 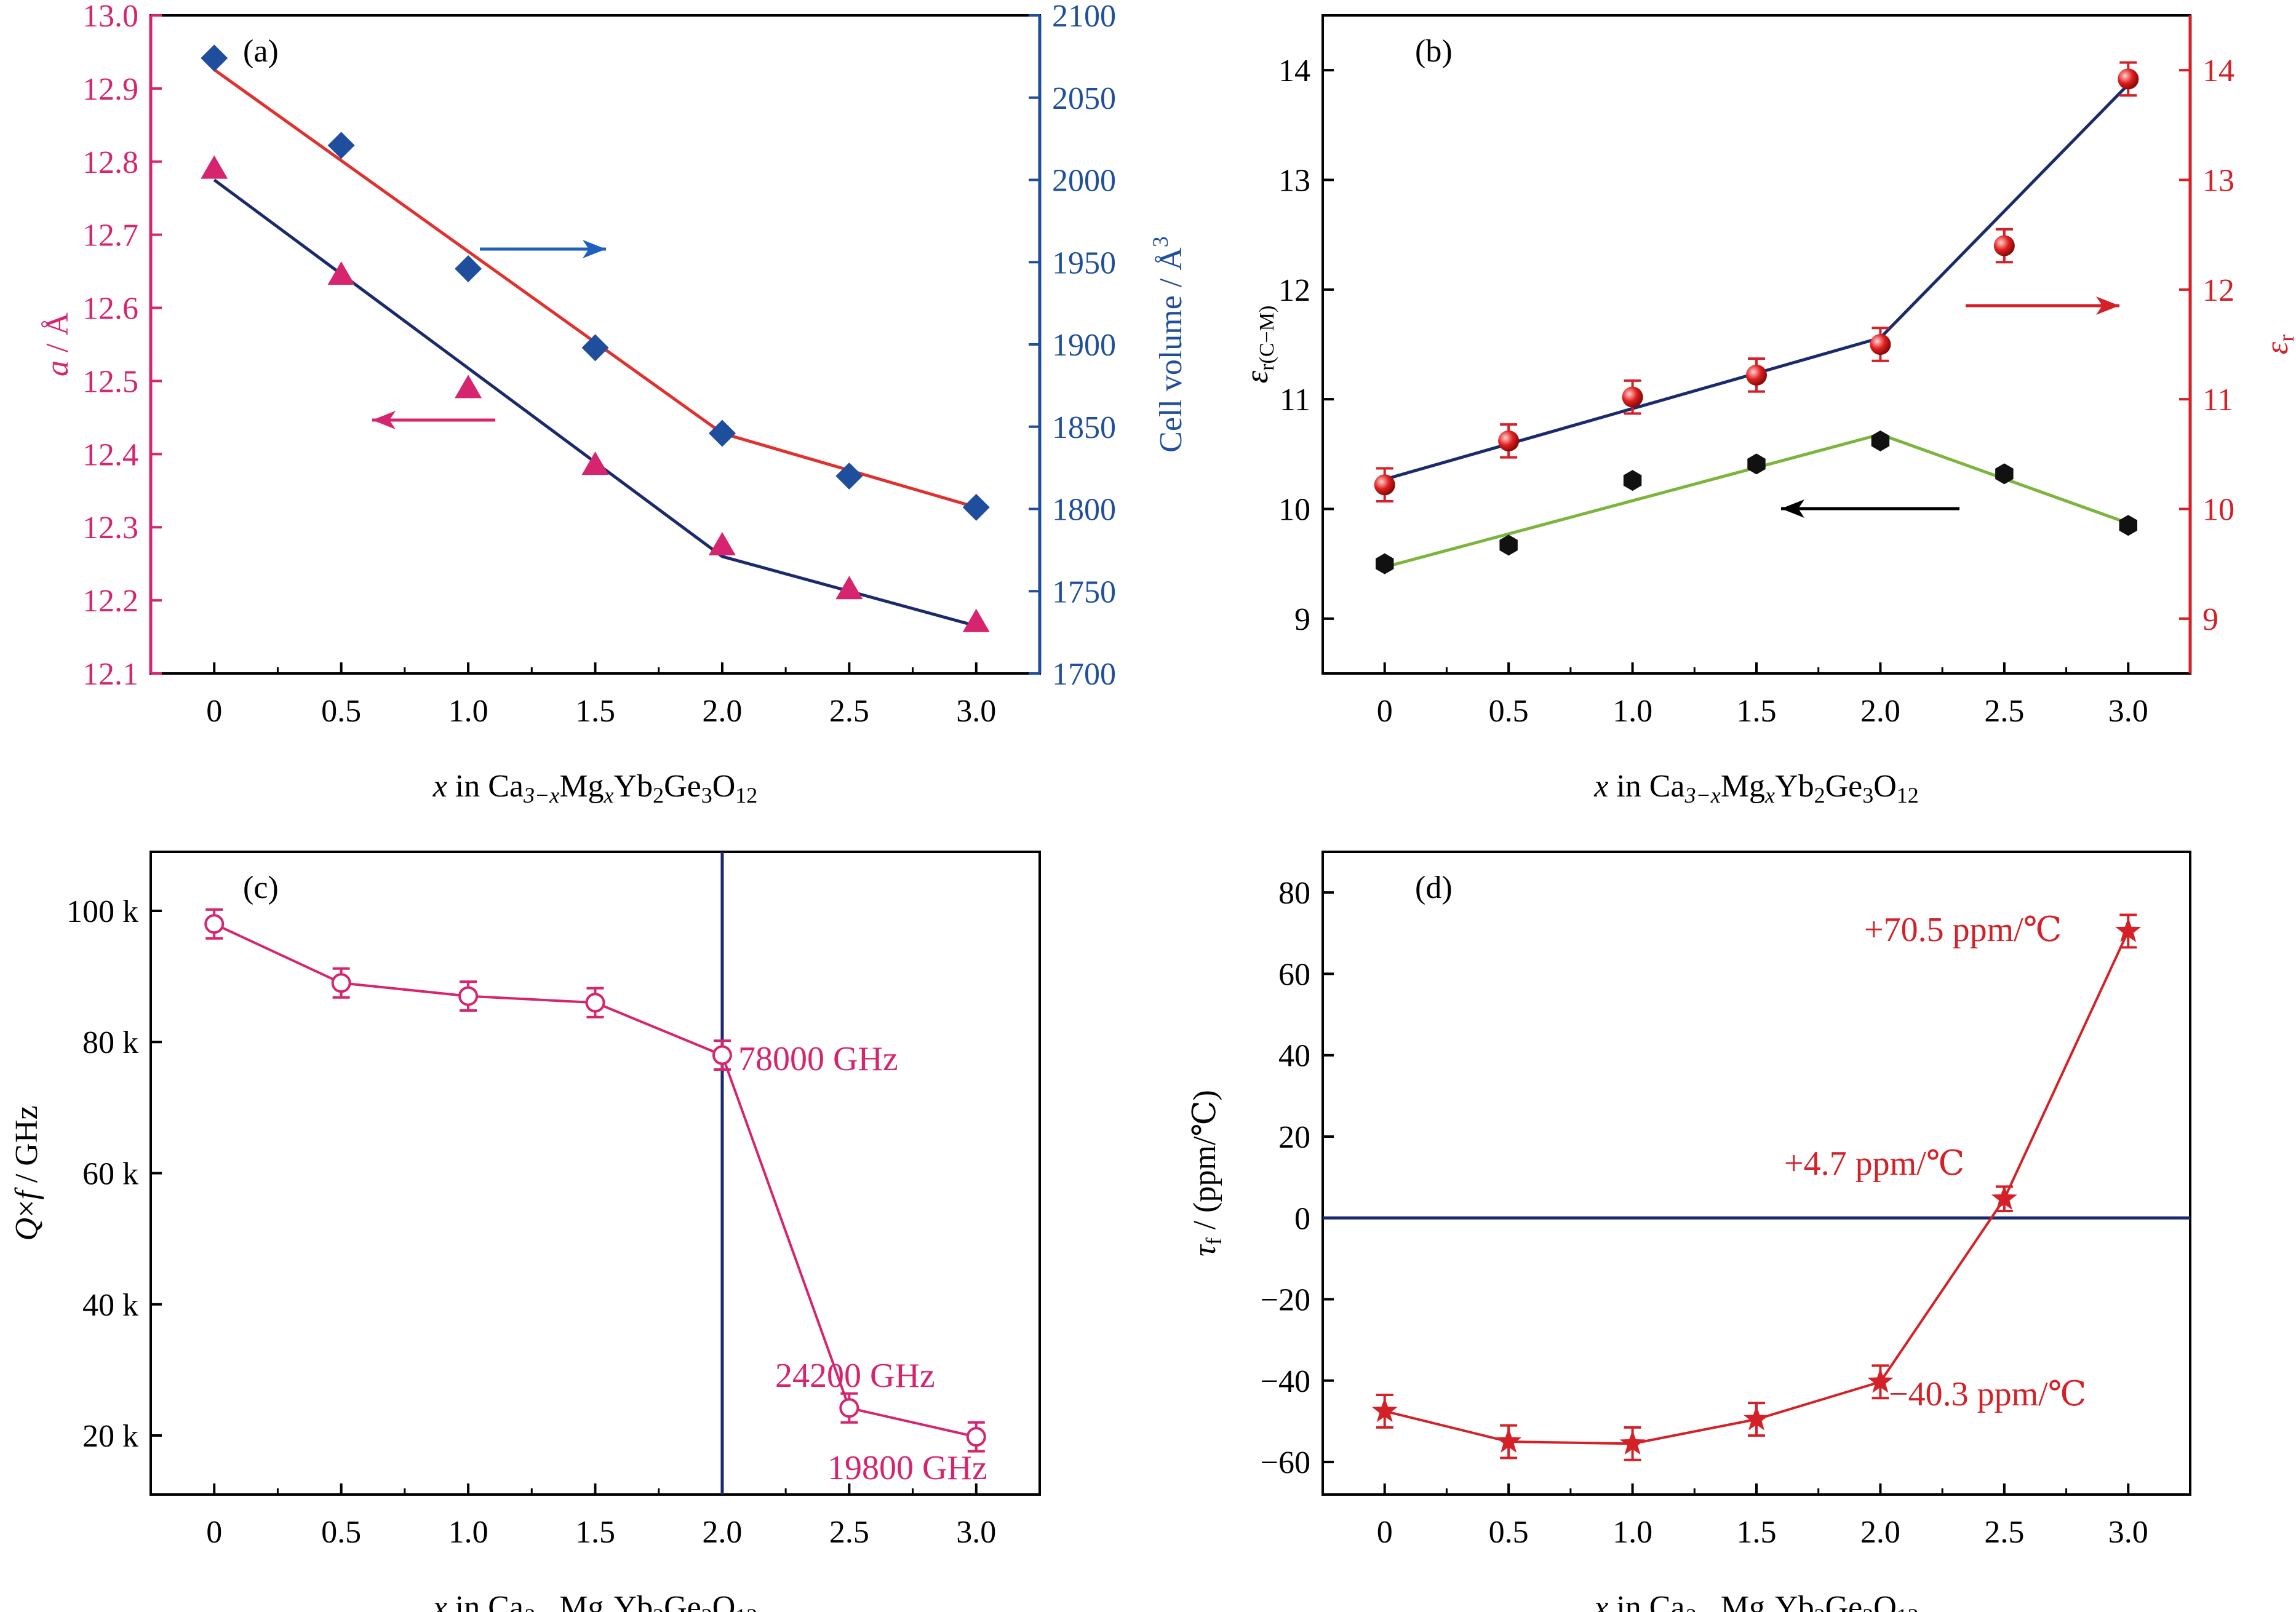 I want to click on x-tick-label: 1.0, so click(x=468, y=1532).